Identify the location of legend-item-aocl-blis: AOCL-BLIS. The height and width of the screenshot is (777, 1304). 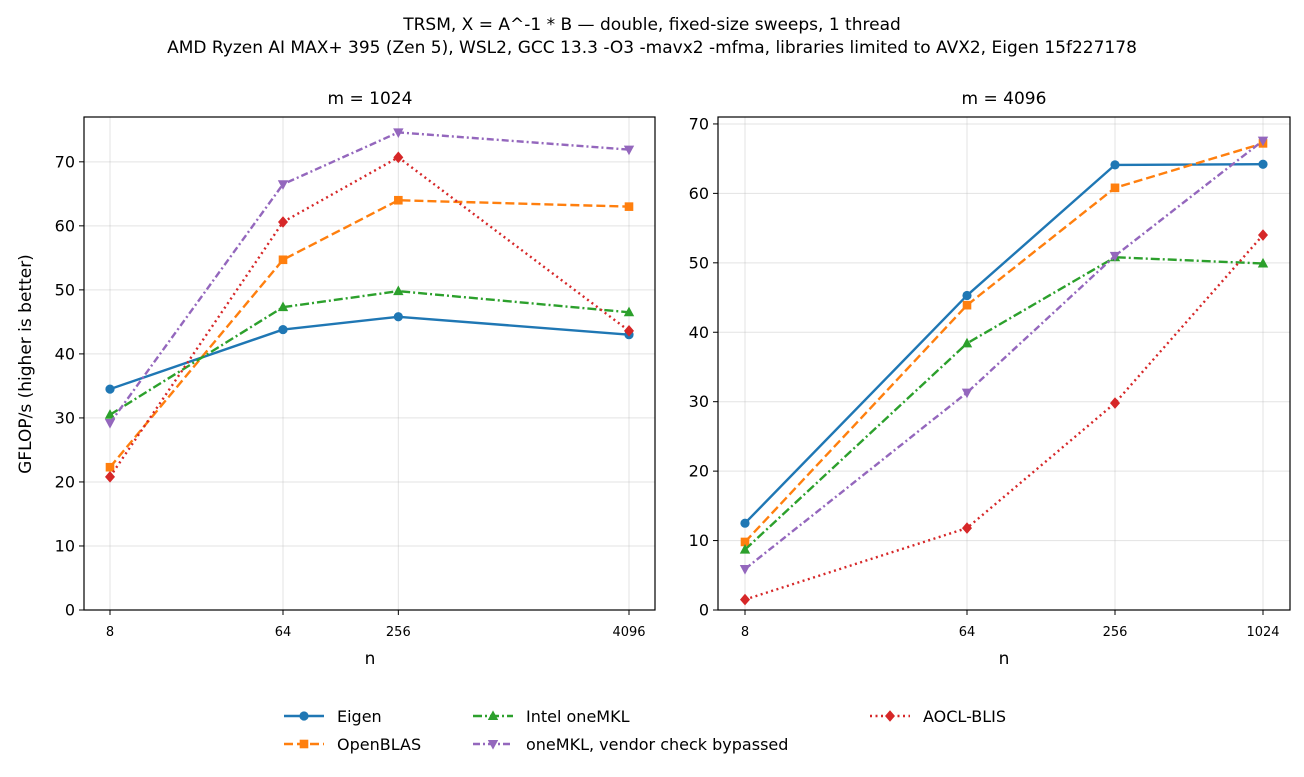
(938, 716).